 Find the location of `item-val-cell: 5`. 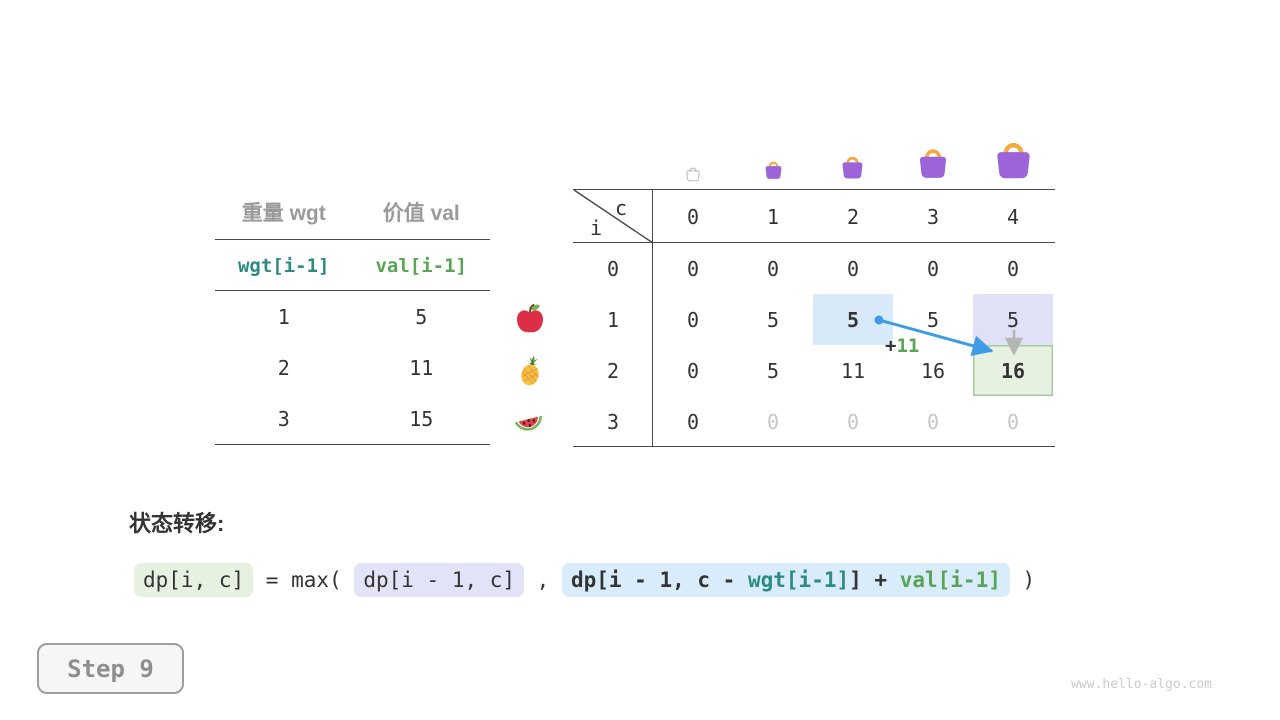

item-val-cell: 5 is located at coordinates (421, 316).